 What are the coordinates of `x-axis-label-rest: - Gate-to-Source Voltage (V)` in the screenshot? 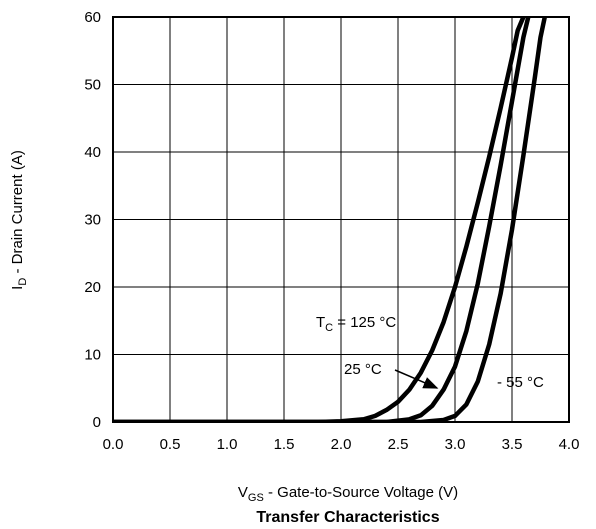 It's located at (361, 492).